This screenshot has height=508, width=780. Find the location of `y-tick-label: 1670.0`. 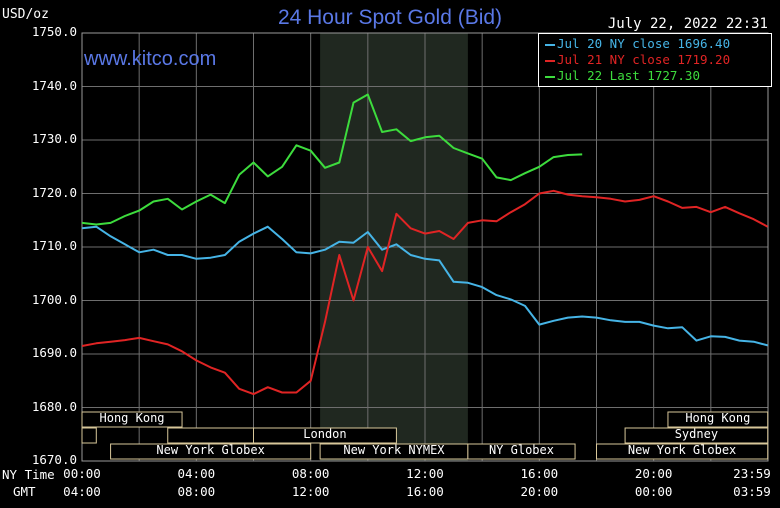

y-tick-label: 1670.0 is located at coordinates (54, 459).